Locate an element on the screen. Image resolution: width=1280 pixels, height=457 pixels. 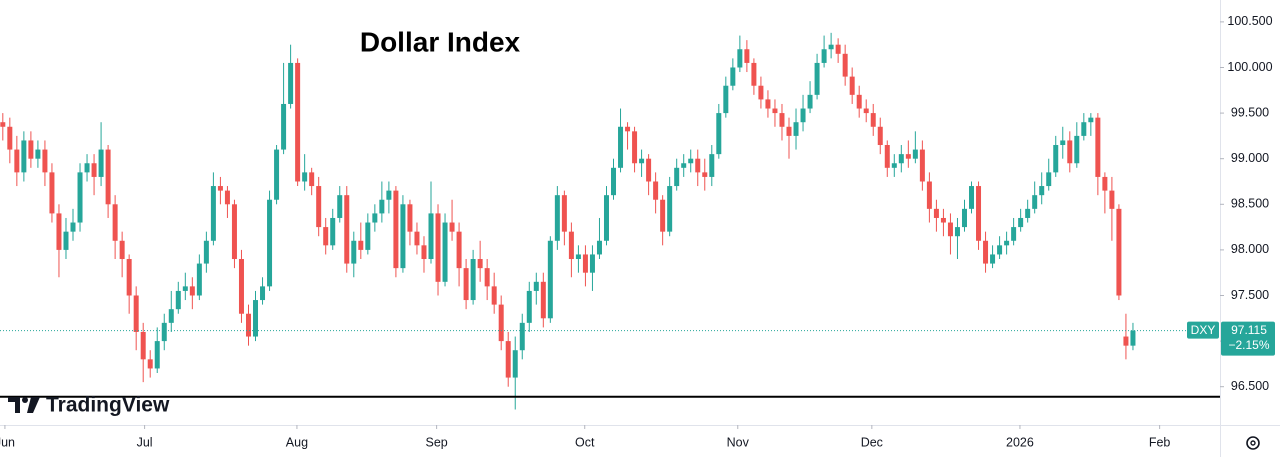
settings-icon is located at coordinates (1253, 443).